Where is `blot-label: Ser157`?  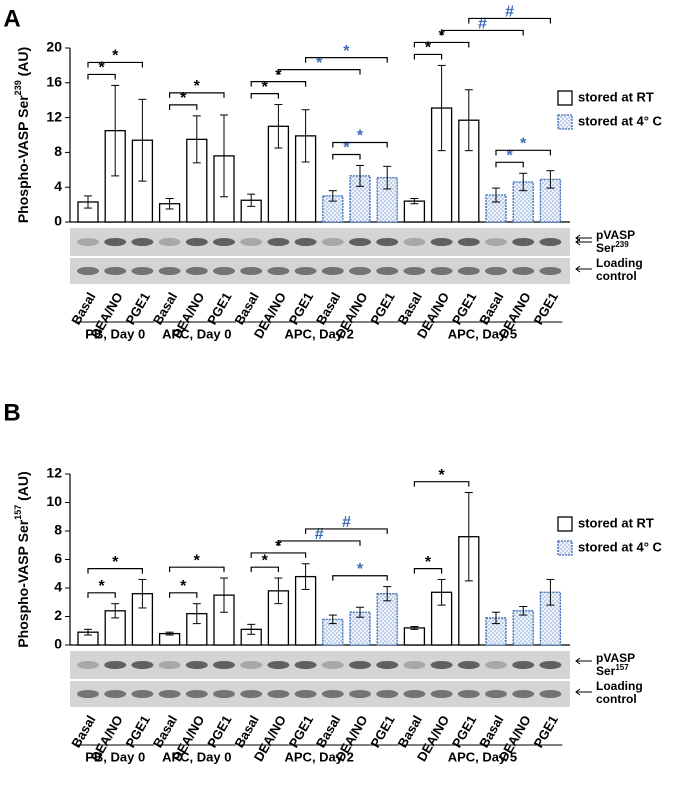
blot-label: Ser157 is located at coordinates (612, 670).